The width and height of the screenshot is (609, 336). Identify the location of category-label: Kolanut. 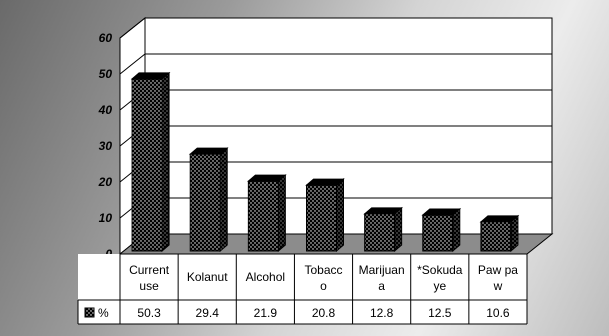
(207, 277).